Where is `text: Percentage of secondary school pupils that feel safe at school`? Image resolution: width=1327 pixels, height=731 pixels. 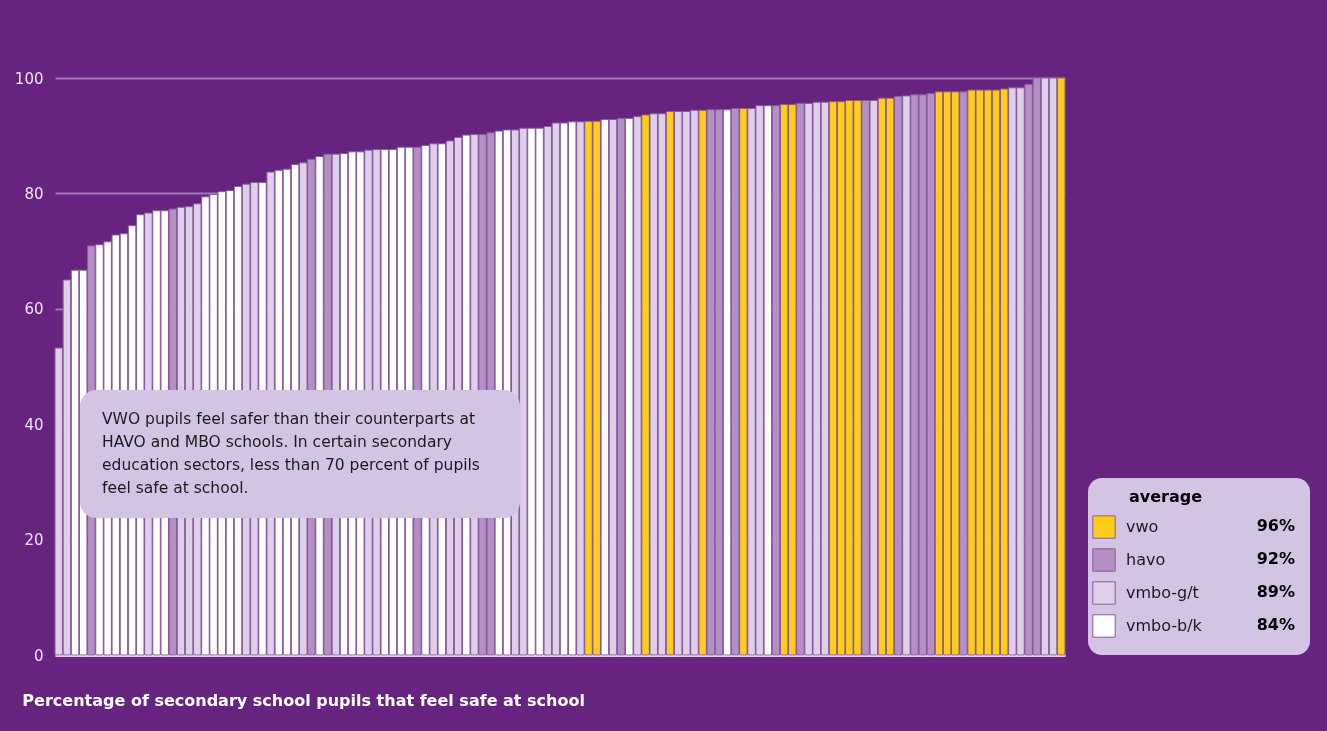 text: Percentage of secondary school pupils that feel safe at school is located at coordinates (303, 700).